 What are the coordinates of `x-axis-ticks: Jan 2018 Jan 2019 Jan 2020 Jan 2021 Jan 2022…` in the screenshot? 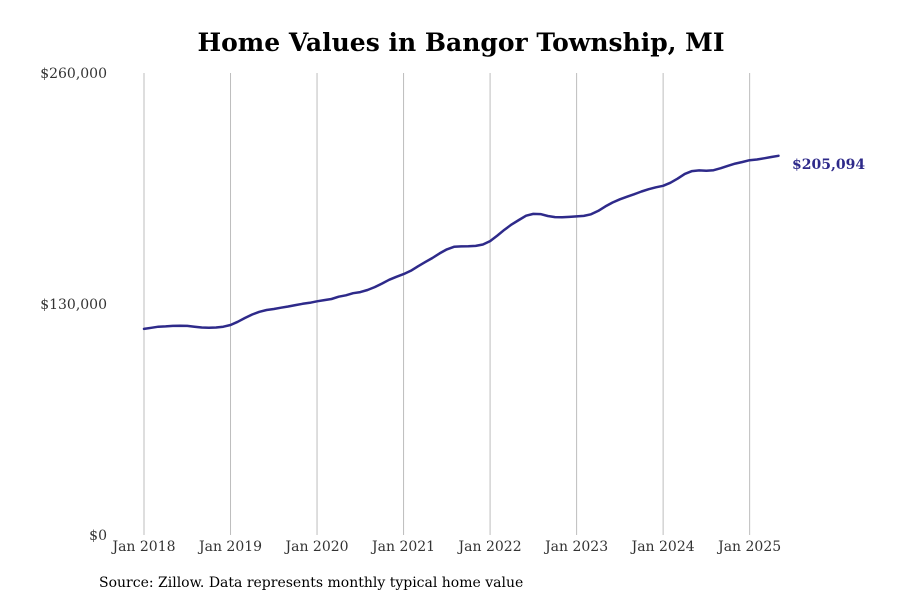 It's located at (445, 547).